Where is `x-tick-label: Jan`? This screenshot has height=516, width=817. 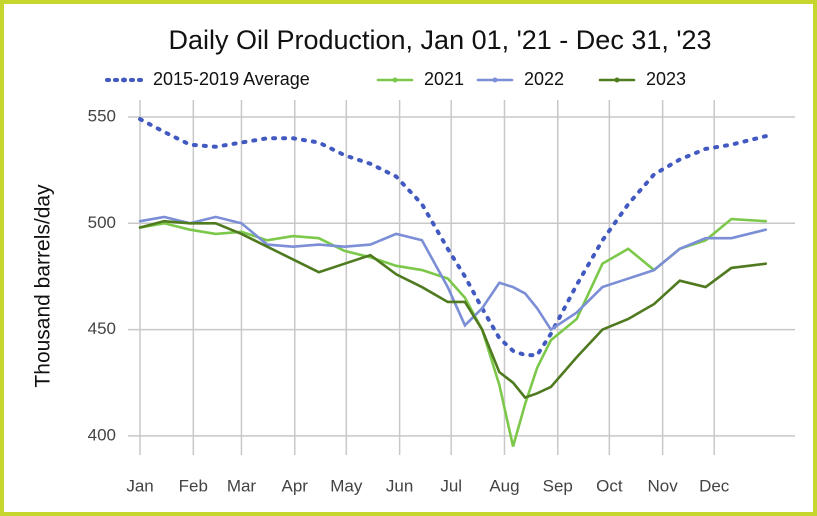 x-tick-label: Jan is located at coordinates (139, 485).